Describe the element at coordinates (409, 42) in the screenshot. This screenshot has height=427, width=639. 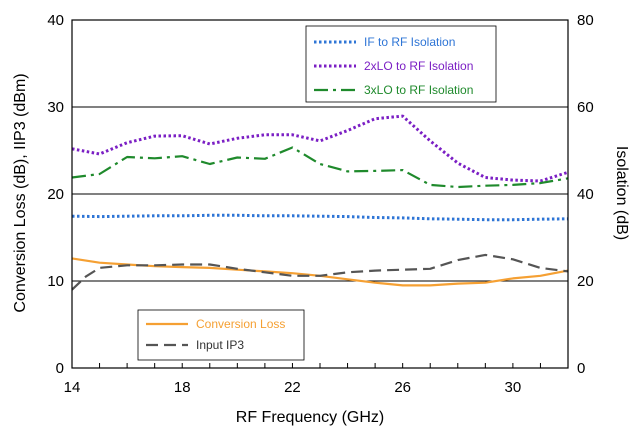
I see `legend-label: IF to RF Isolation` at that location.